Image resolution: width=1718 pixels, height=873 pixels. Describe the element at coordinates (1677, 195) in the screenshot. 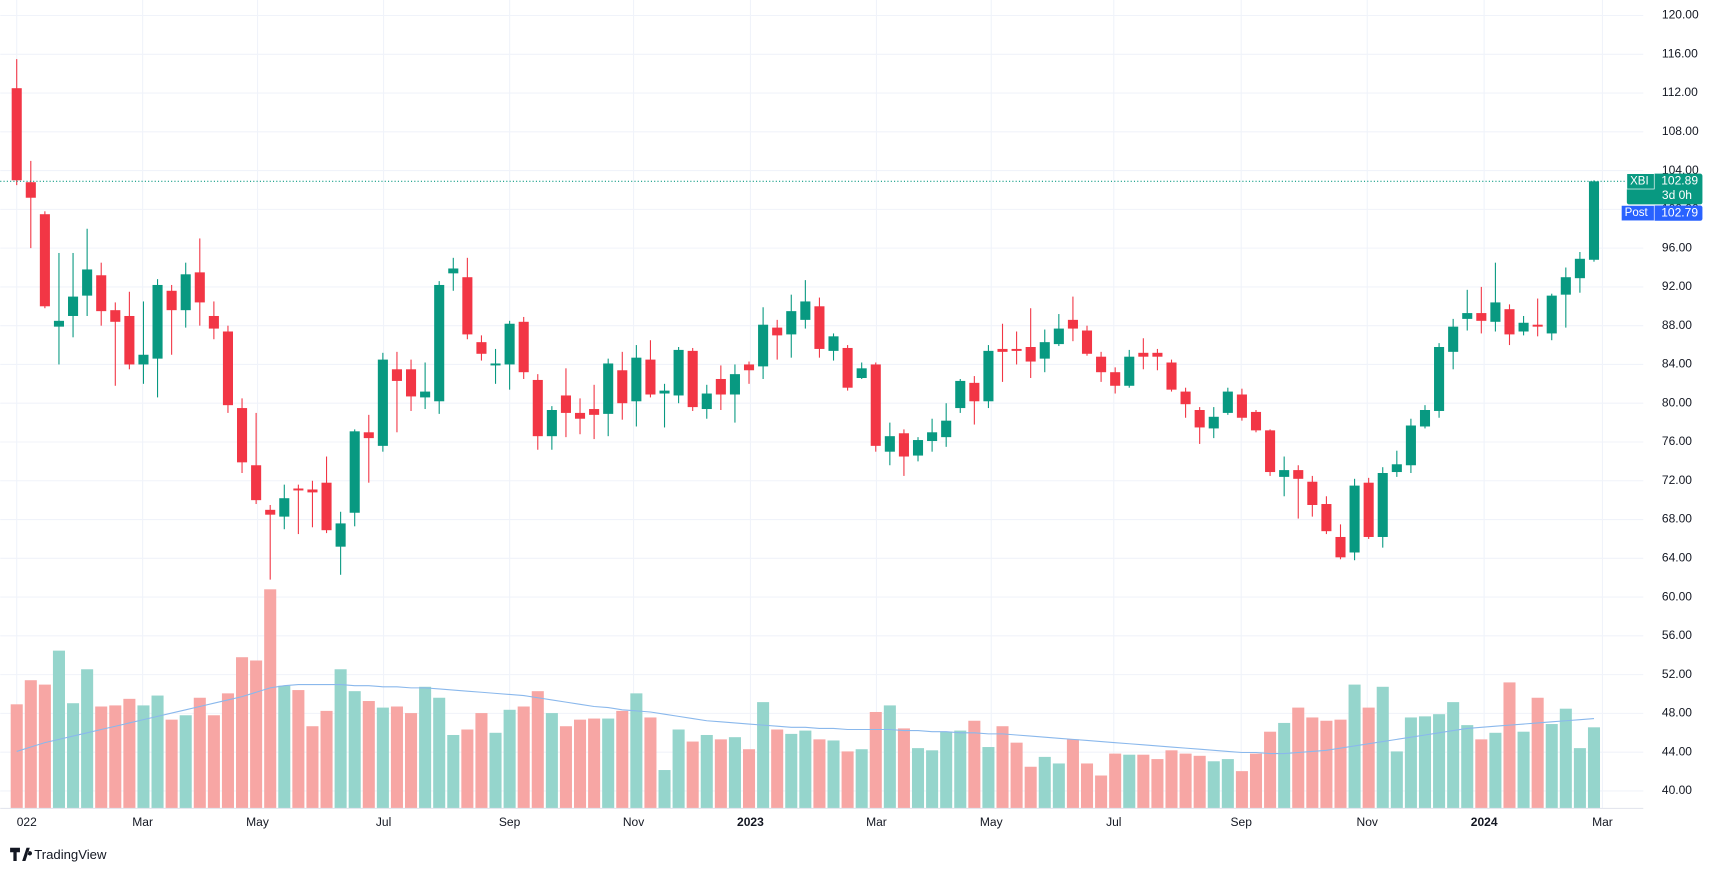

I see `countdown-label: 3d 0h` at that location.